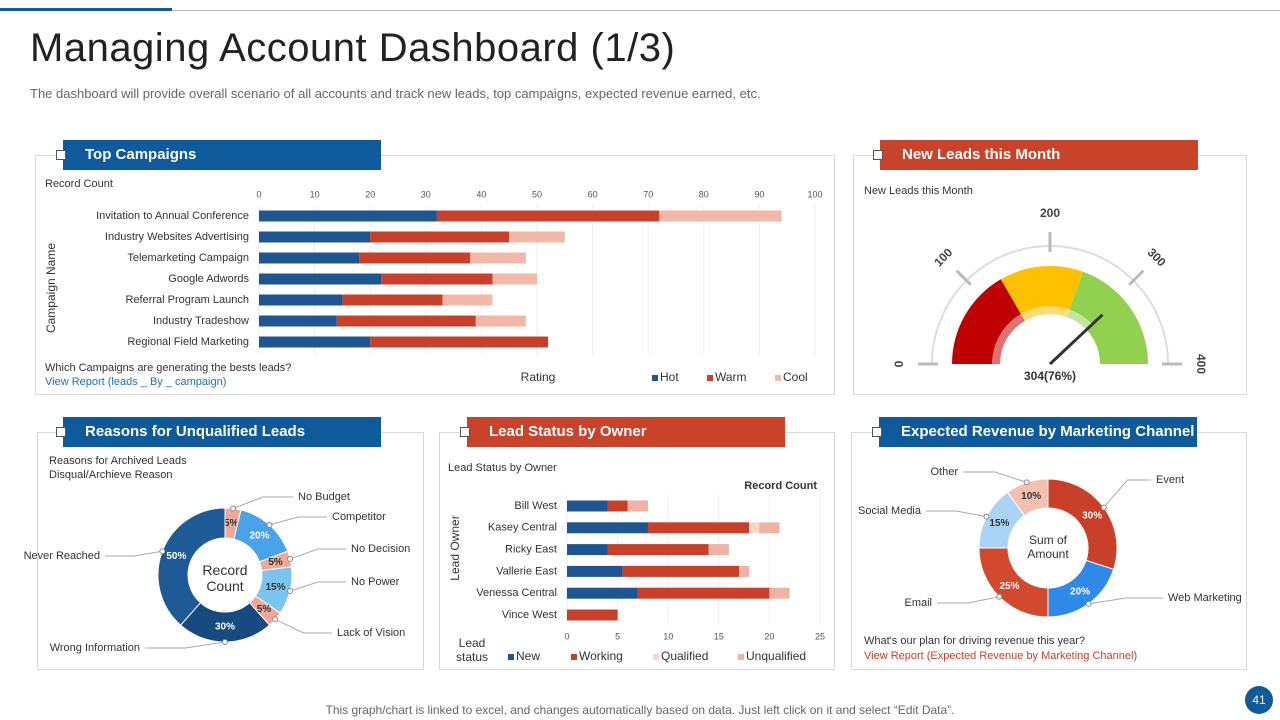  What do you see at coordinates (731, 377) in the screenshot?
I see `legend-label: Warm` at bounding box center [731, 377].